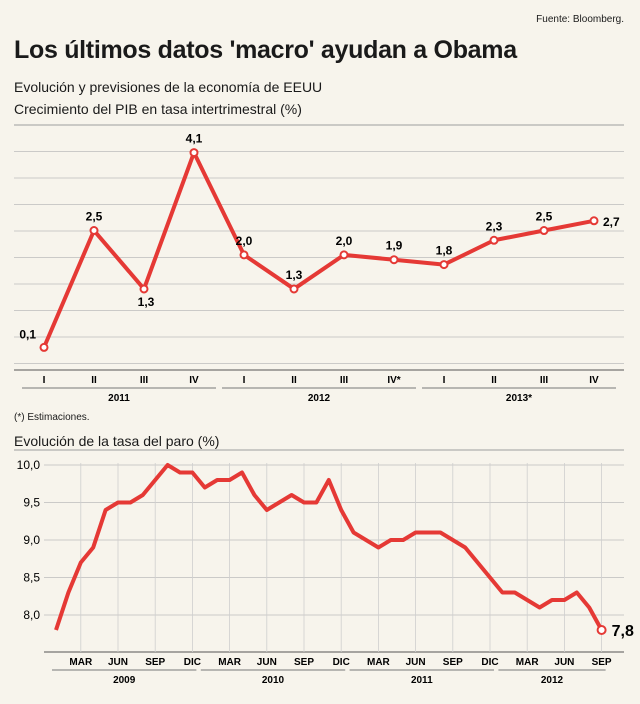  Describe the element at coordinates (194, 139) in the screenshot. I see `gdp-data-label: 4,1` at that location.